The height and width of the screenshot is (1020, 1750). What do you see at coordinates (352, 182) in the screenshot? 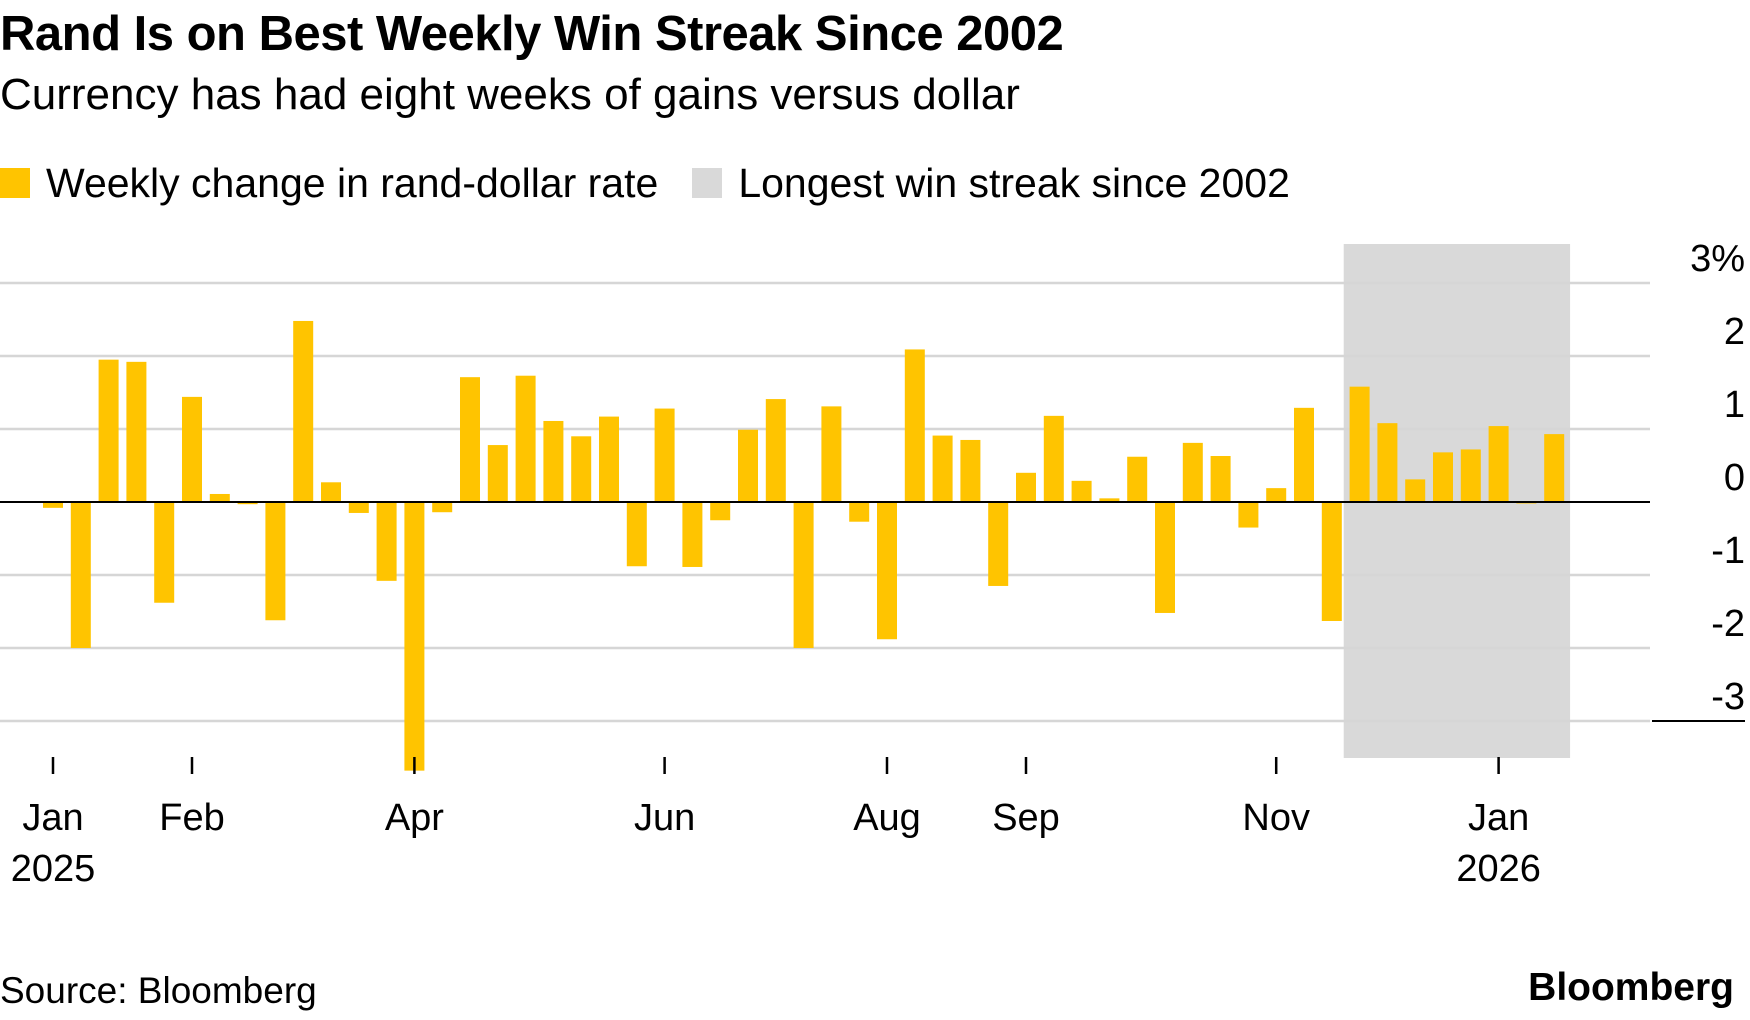
I see `legend-label-weekly-change: Weekly change in rand-dollar rate` at bounding box center [352, 182].